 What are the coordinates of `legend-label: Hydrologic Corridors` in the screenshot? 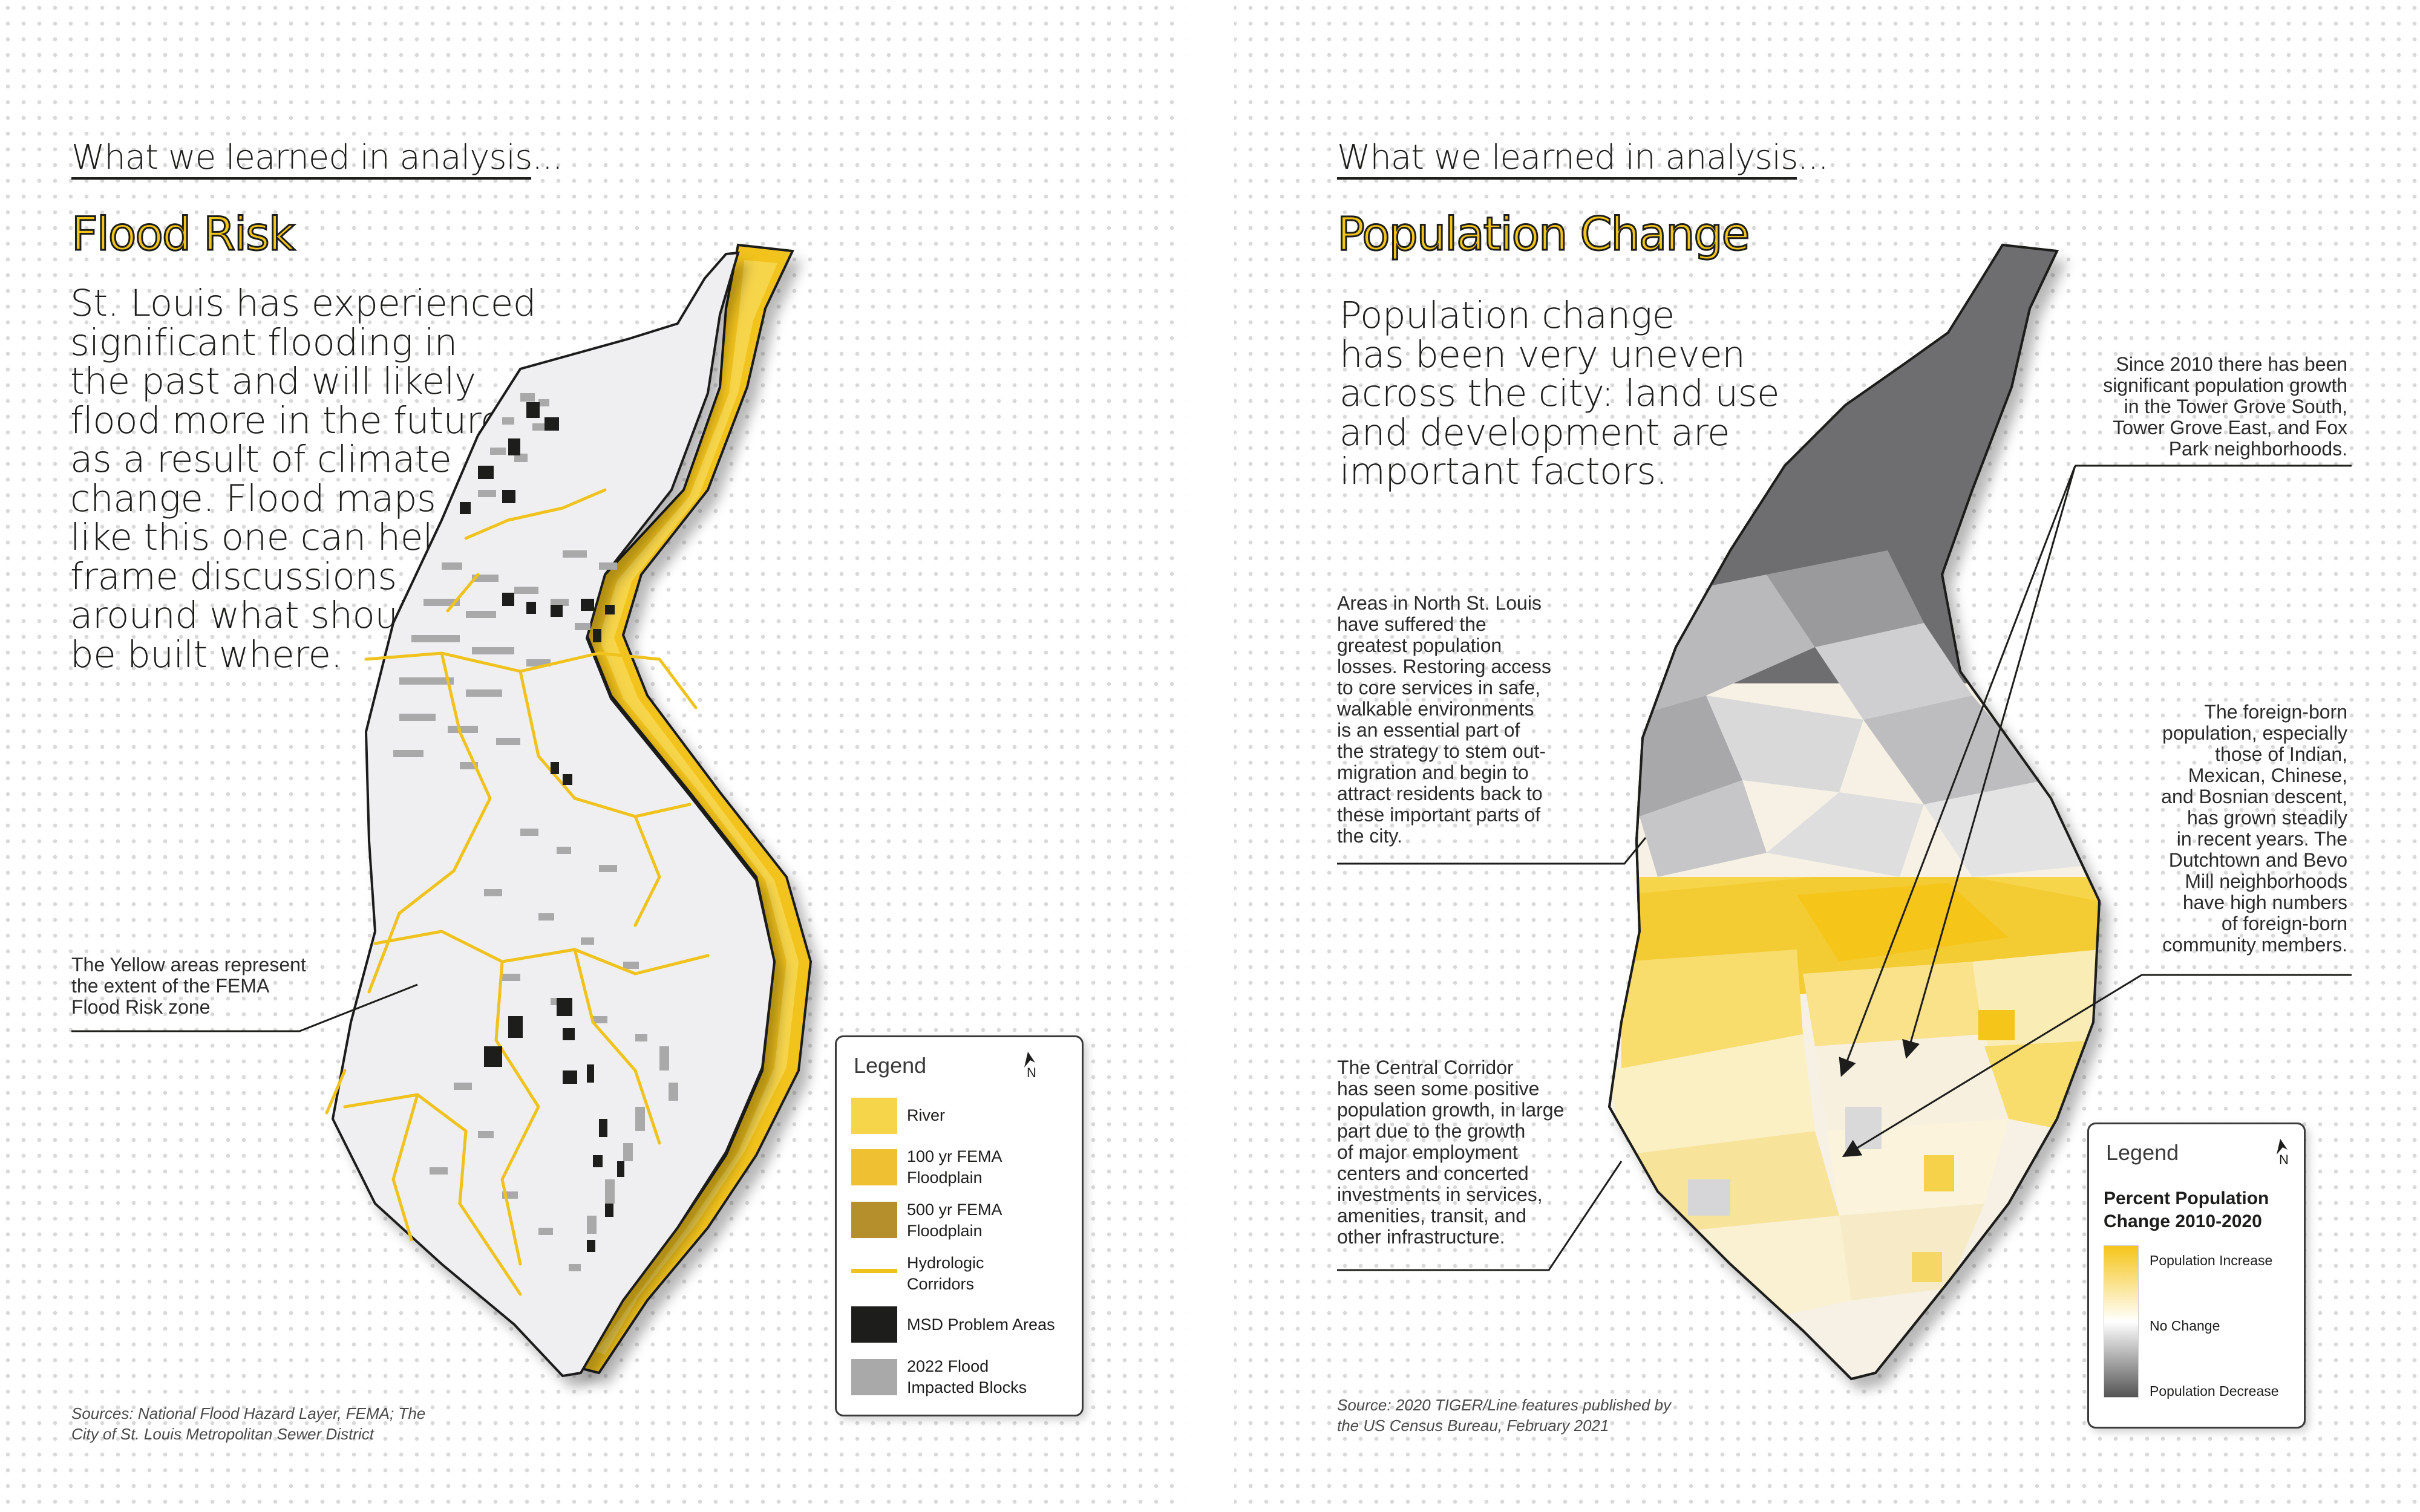 It's located at (945, 1273).